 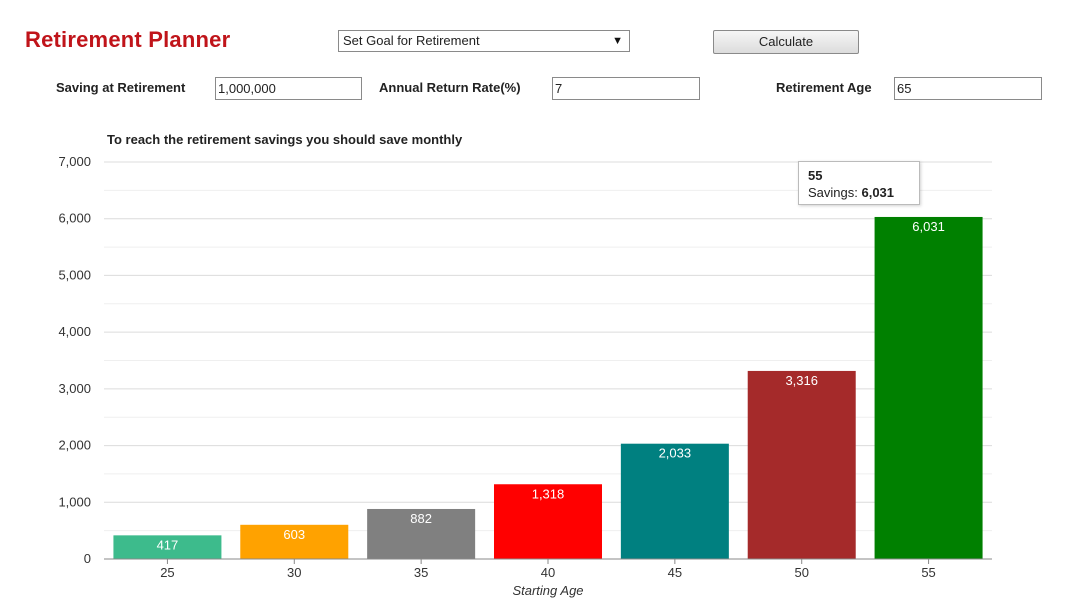 What do you see at coordinates (484, 41) in the screenshot?
I see `goal-select: Set Goal for Retirement ▼` at bounding box center [484, 41].